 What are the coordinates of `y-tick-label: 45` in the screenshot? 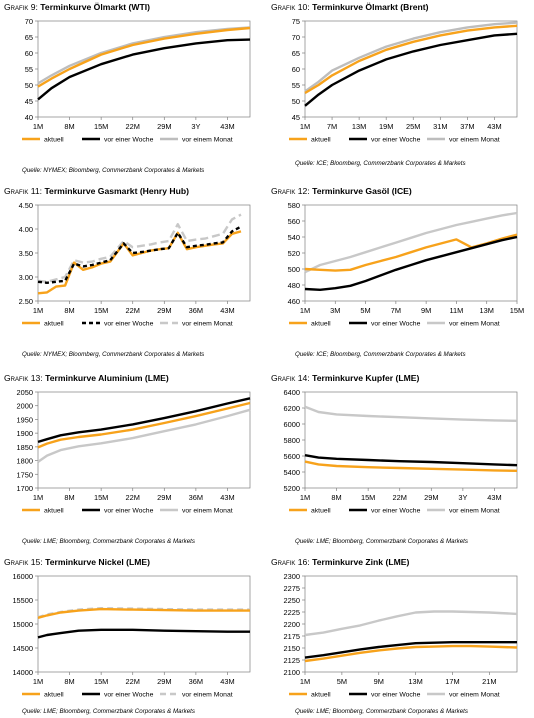 It's located at (296, 117).